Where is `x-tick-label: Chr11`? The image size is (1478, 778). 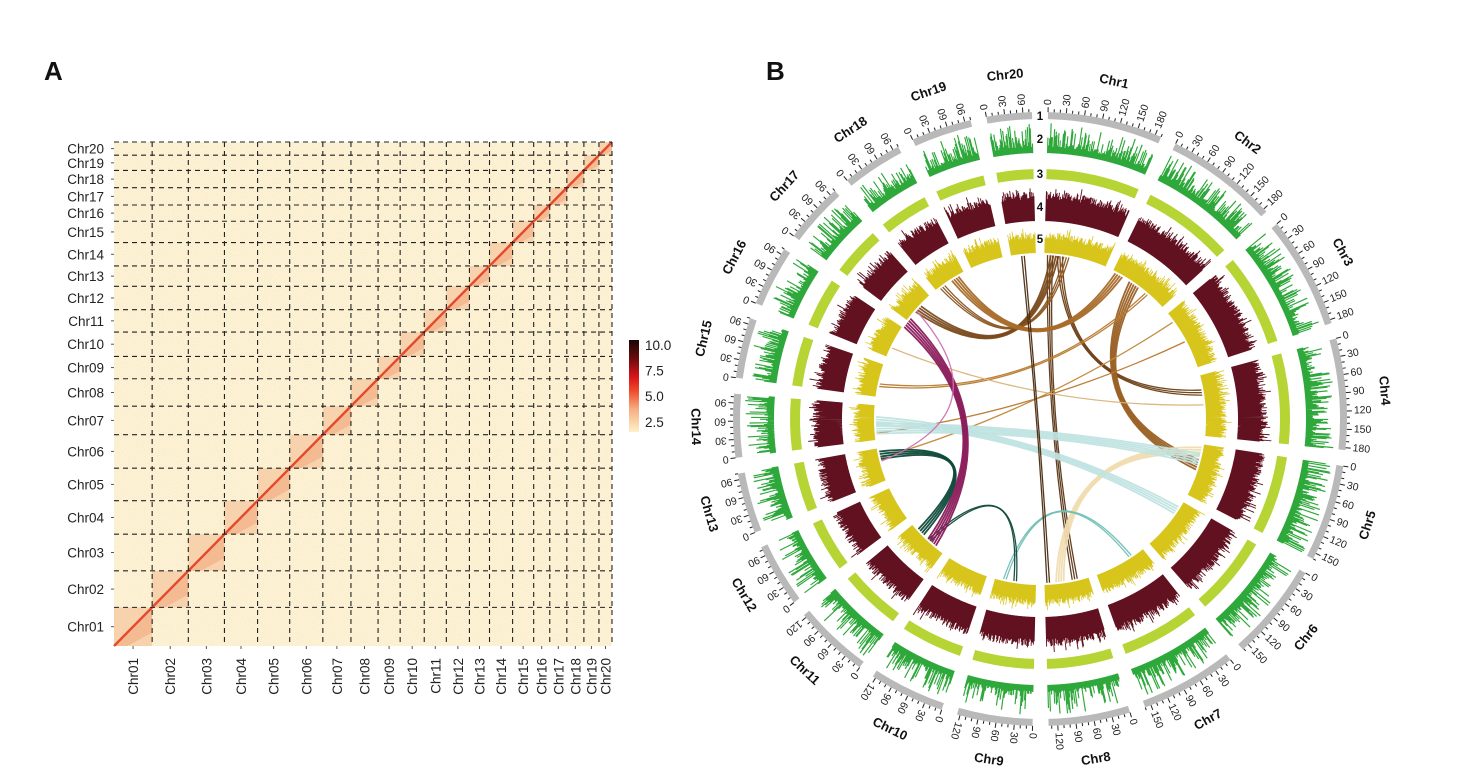 x-tick-label: Chr11 is located at coordinates (435, 676).